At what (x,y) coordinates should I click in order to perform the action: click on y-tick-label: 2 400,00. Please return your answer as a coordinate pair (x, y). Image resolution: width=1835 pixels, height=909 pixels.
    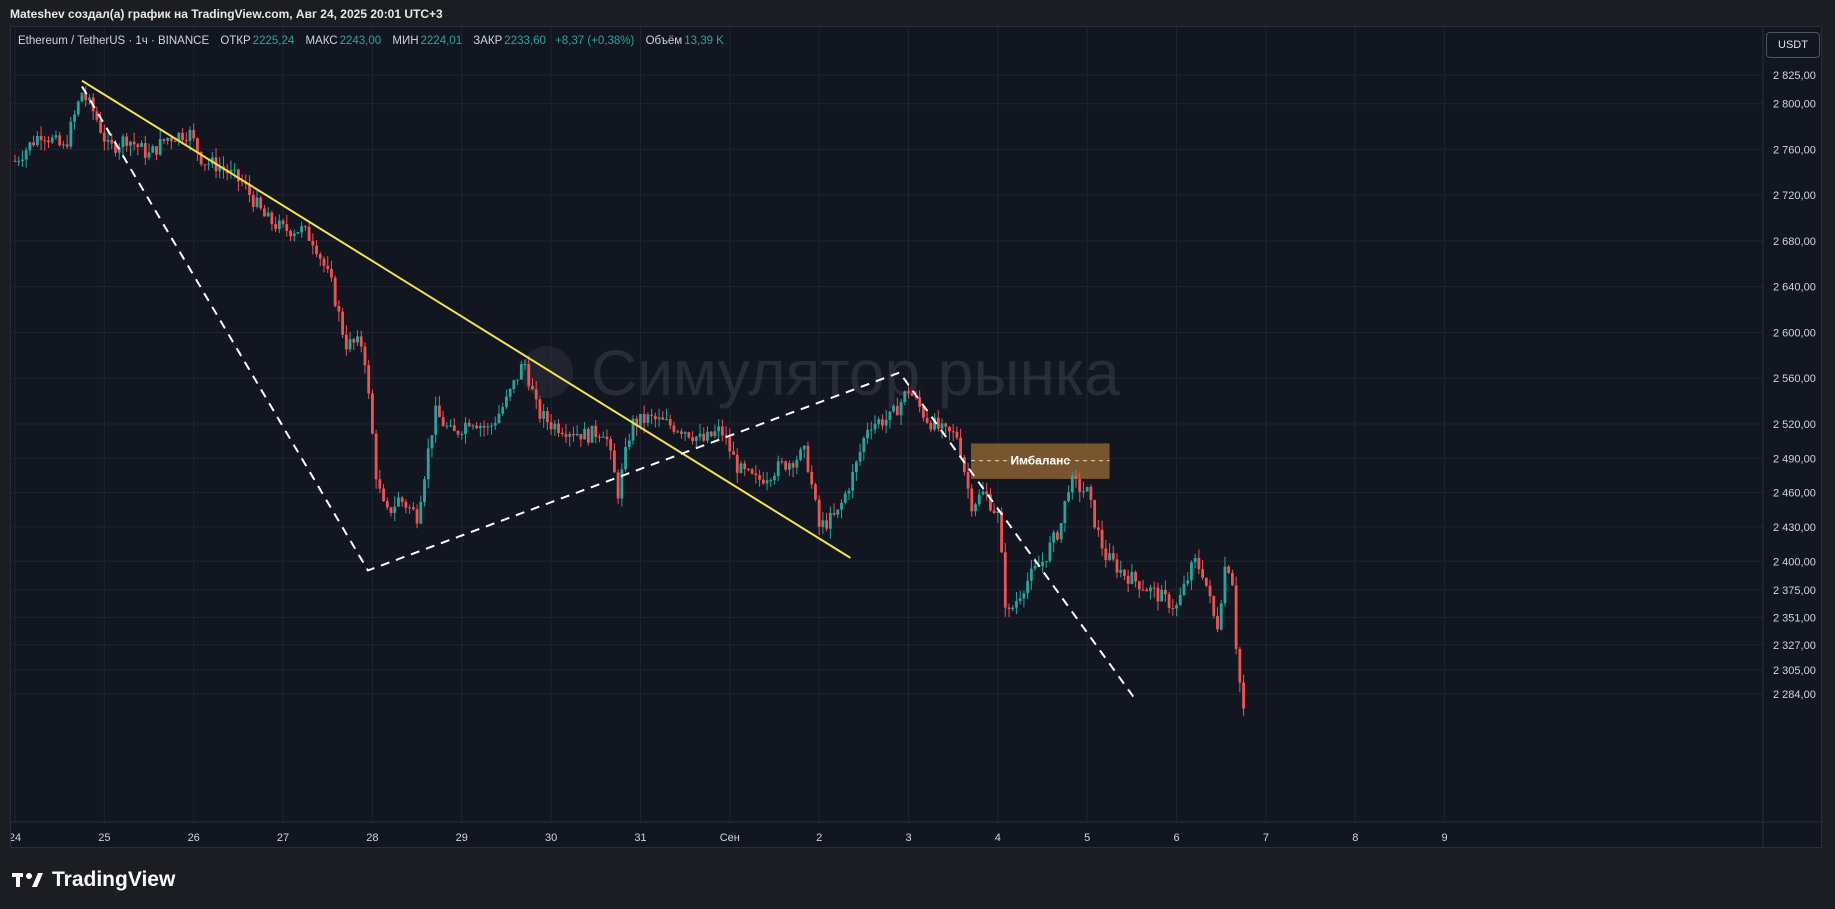
    Looking at the image, I should click on (1794, 562).